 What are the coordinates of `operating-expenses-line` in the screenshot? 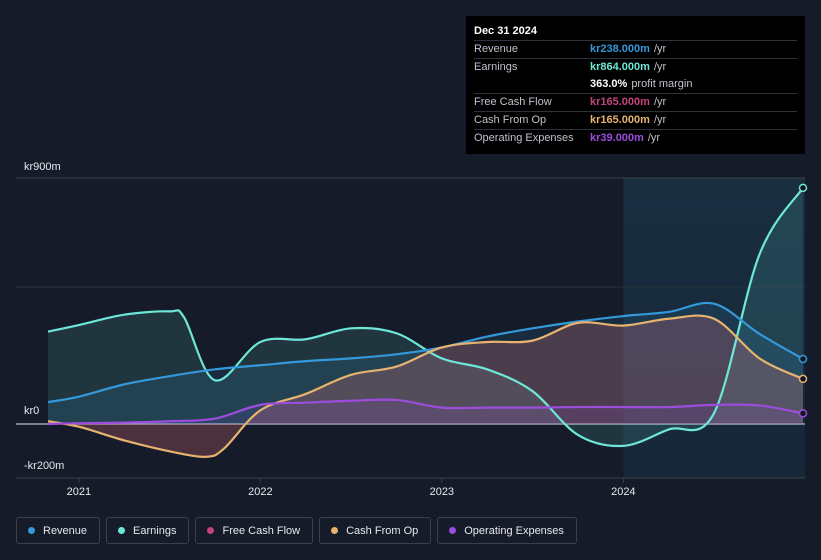 It's located at (425, 412).